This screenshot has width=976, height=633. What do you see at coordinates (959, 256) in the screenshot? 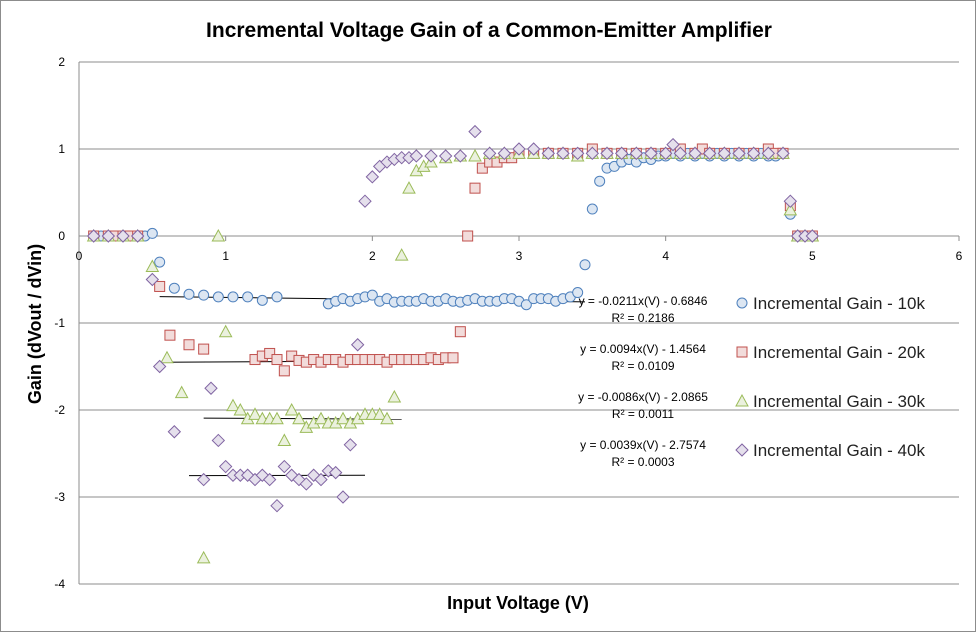
I see `x-tick-label: 6` at bounding box center [959, 256].